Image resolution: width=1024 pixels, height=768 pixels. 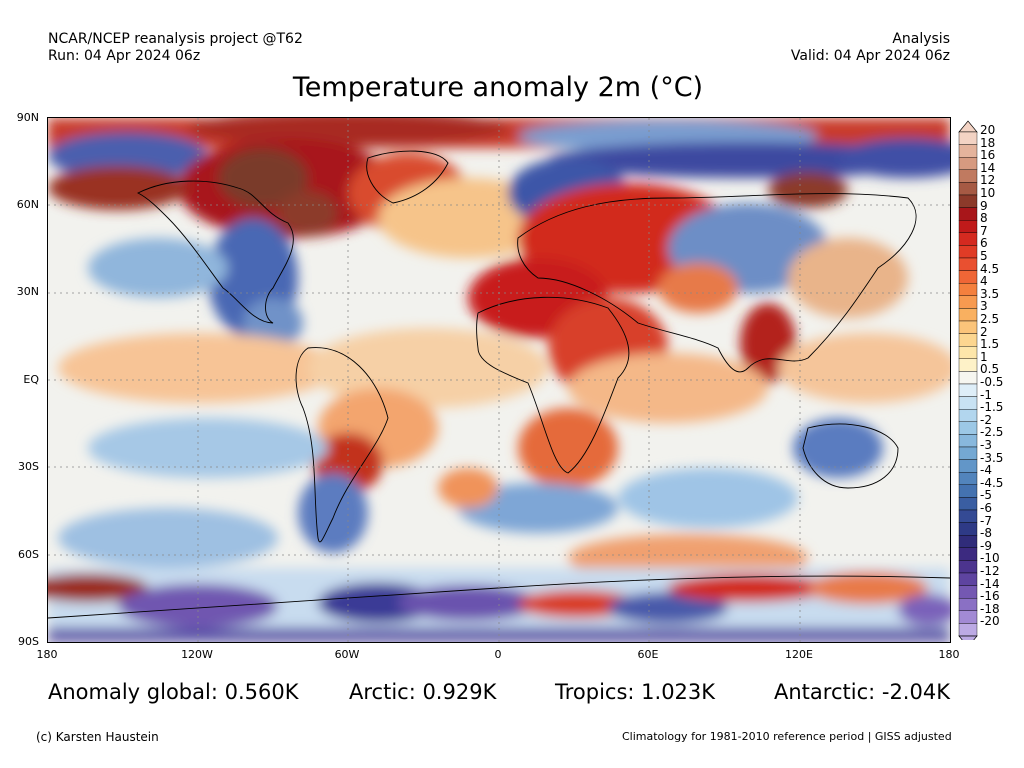 I want to click on colorbar-label: -4, so click(x=986, y=470).